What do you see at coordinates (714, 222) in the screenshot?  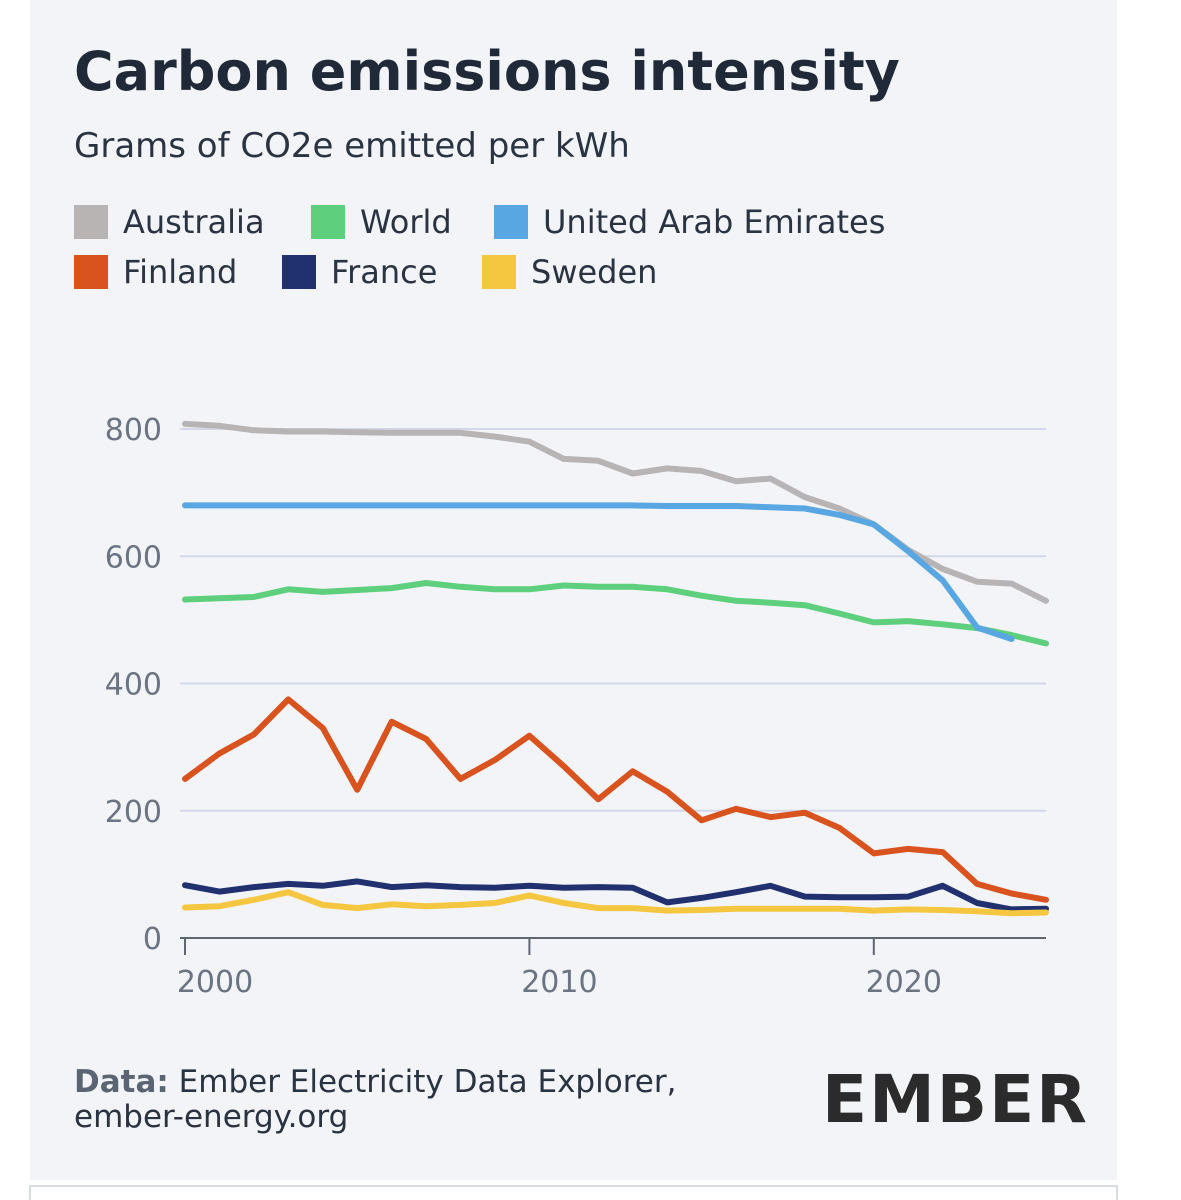 I see `legend-label: United Arab Emirates` at bounding box center [714, 222].